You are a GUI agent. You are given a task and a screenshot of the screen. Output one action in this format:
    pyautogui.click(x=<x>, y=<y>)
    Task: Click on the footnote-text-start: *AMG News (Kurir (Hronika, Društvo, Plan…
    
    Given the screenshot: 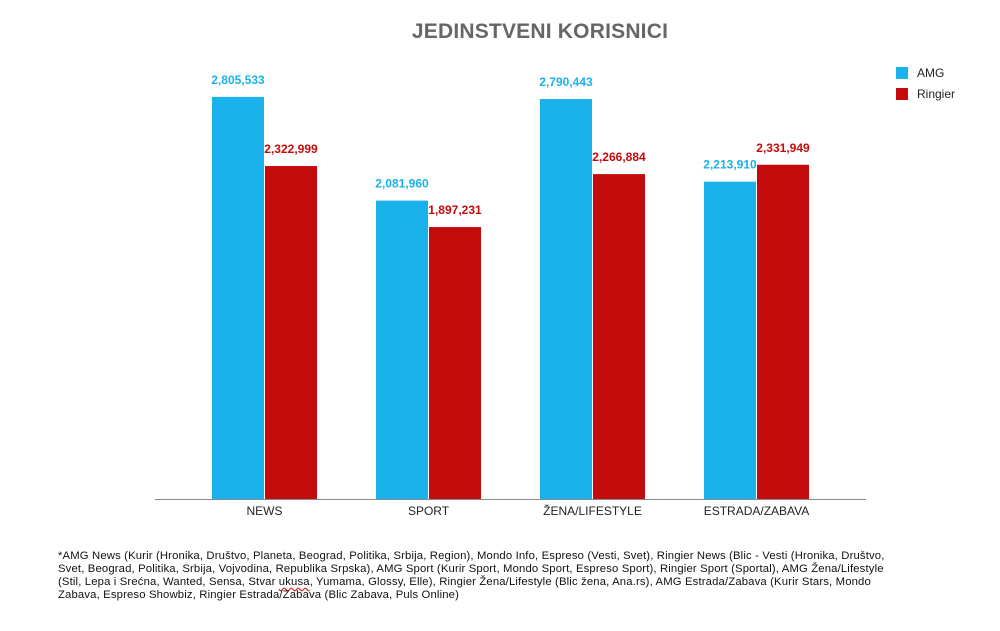 What is the action you would take?
    pyautogui.click(x=471, y=569)
    